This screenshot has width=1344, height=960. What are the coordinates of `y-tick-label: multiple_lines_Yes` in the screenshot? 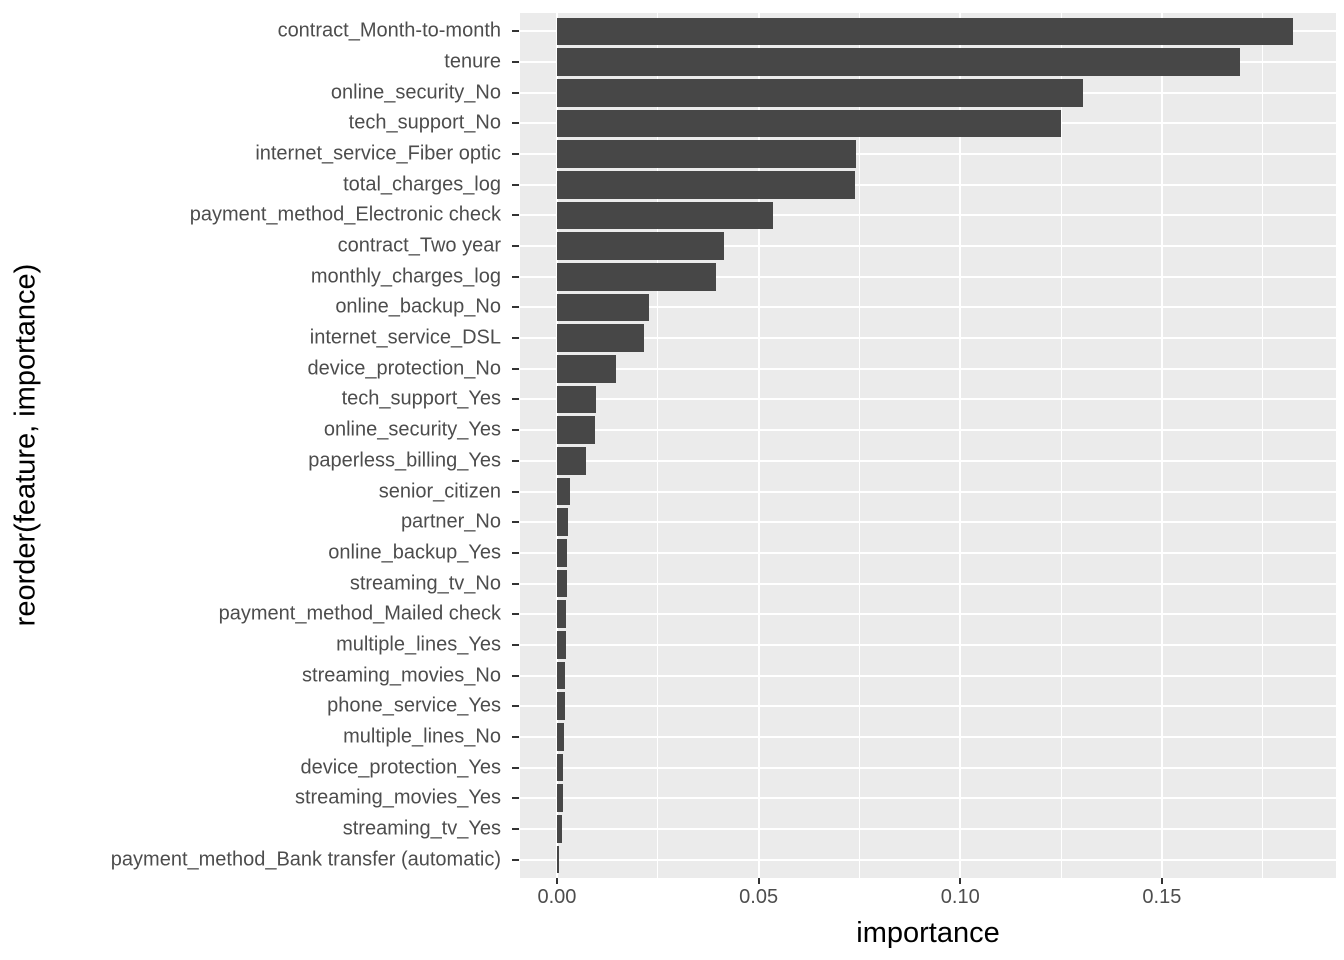 It's located at (418, 644).